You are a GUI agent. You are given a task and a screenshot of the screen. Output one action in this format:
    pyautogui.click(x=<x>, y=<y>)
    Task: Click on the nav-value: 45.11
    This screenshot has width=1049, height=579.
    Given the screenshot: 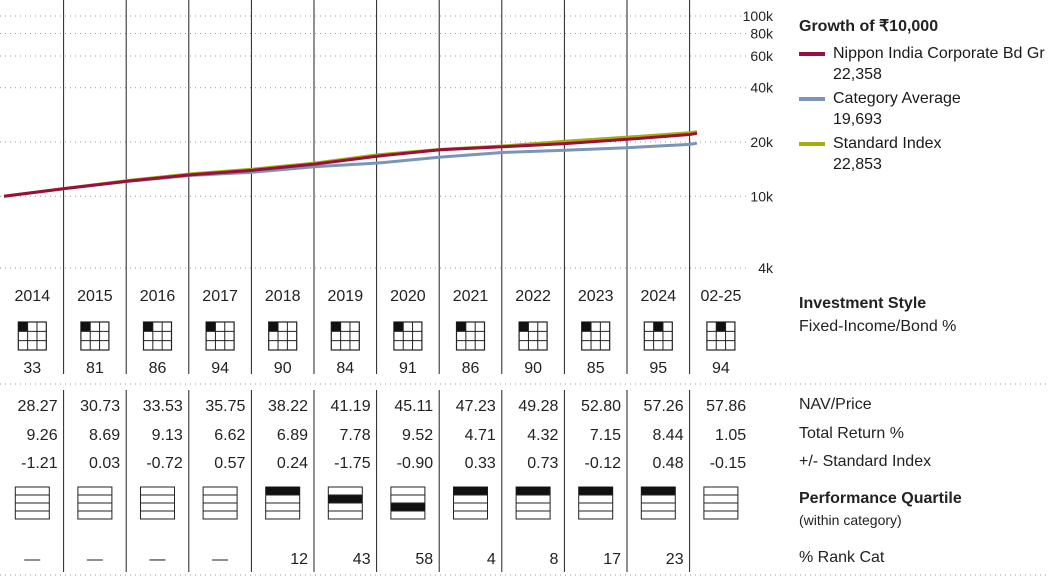 What is the action you would take?
    pyautogui.click(x=413, y=406)
    